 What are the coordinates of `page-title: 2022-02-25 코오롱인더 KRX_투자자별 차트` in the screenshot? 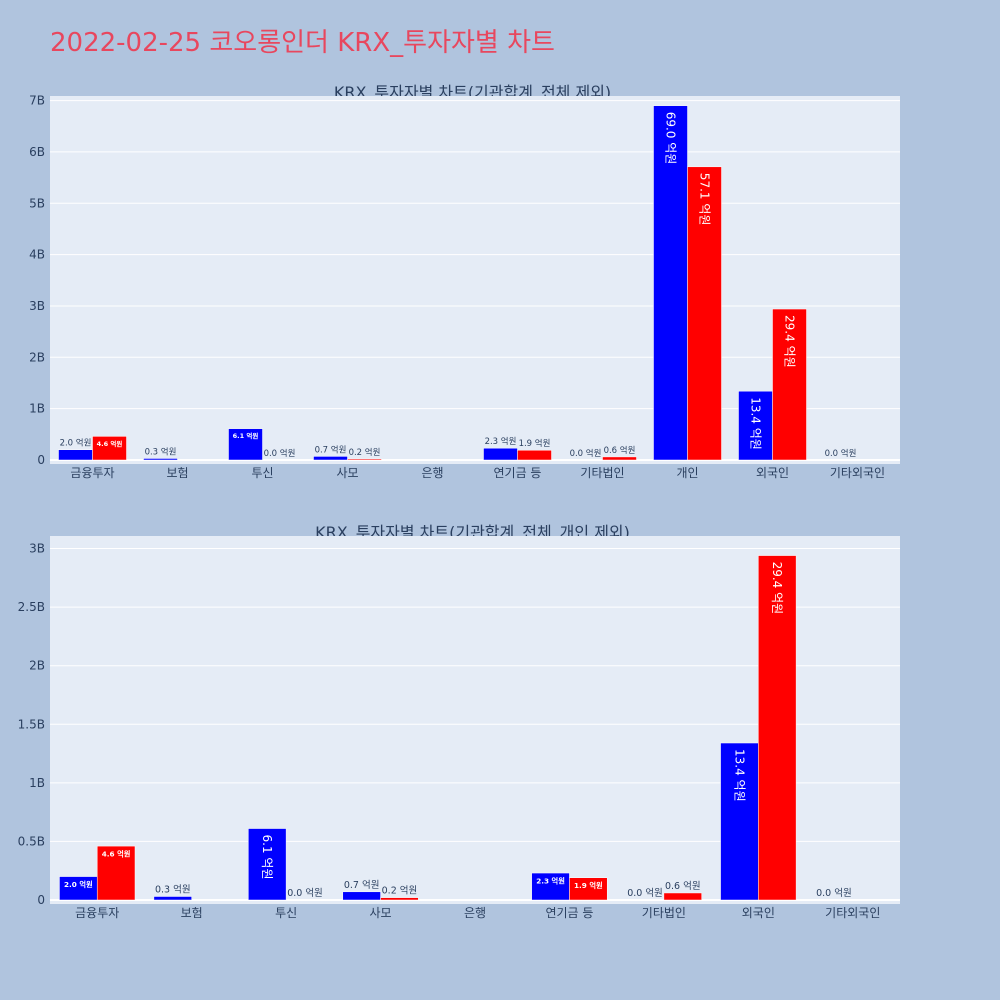 It's located at (302, 43).